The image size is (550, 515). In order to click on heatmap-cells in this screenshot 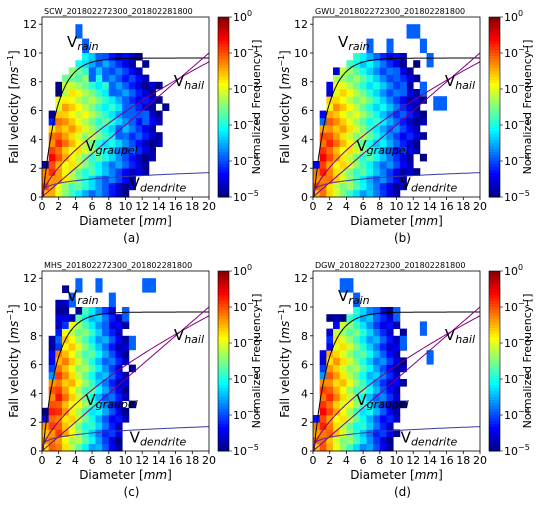, I will do `click(380, 111)`.